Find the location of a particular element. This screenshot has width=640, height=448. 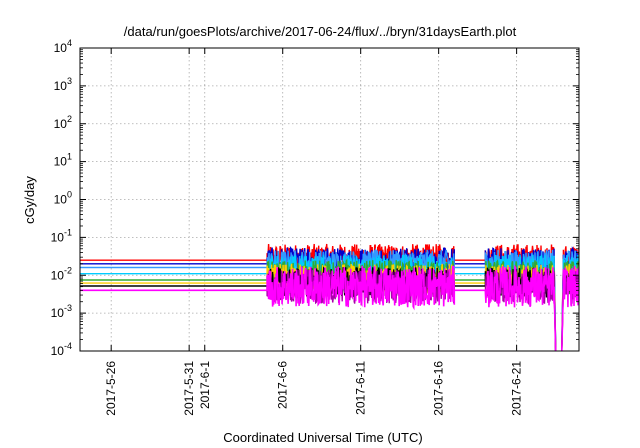

x-axis-label: Coordinated Universal Time (UTC) is located at coordinates (322, 437).